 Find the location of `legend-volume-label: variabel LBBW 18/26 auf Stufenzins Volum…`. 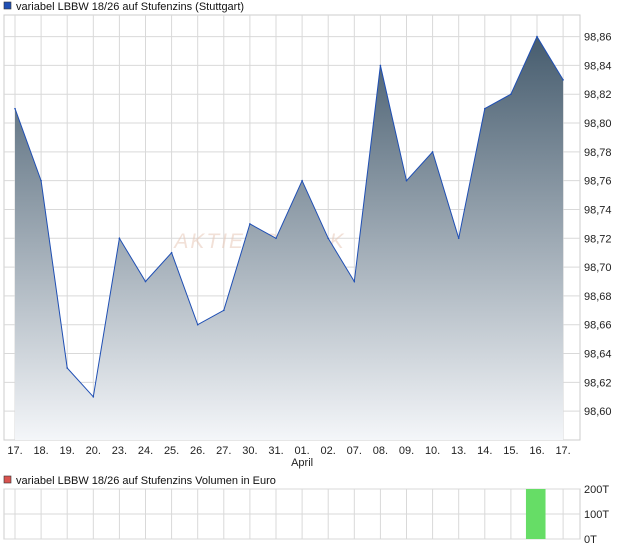

legend-volume-label: variabel LBBW 18/26 auf Stufenzins Volum… is located at coordinates (146, 481).